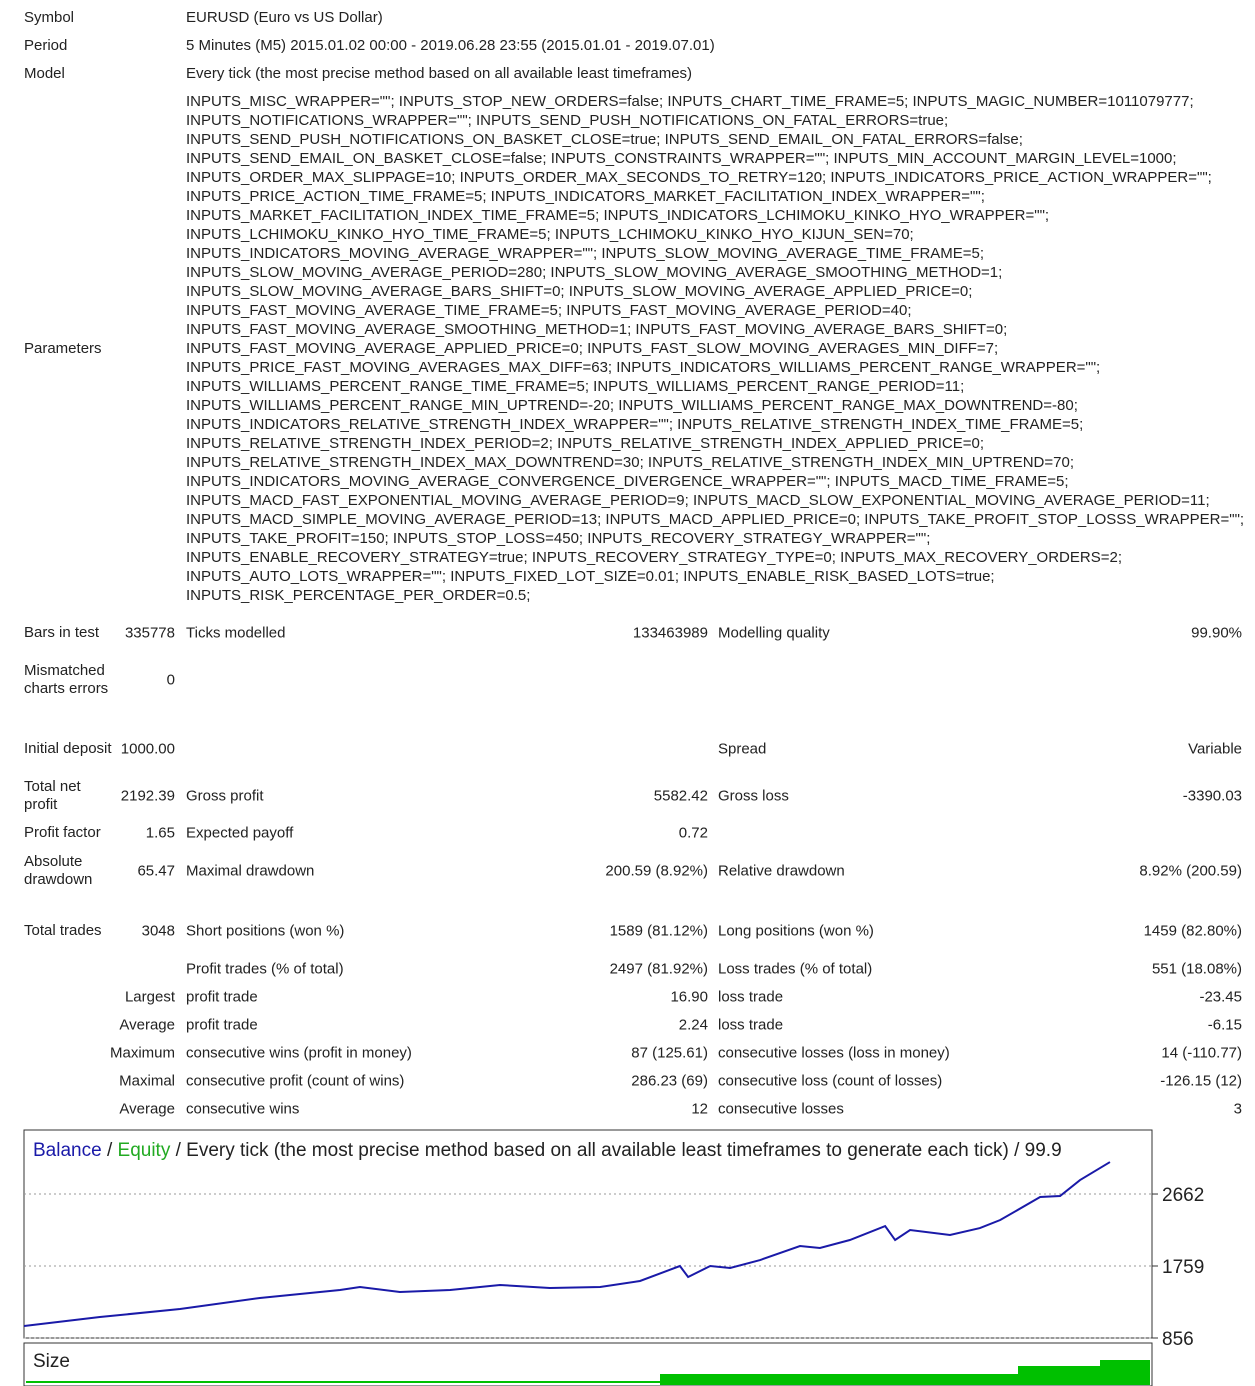 The width and height of the screenshot is (1255, 1386). I want to click on stat-value: 133463989, so click(670, 633).